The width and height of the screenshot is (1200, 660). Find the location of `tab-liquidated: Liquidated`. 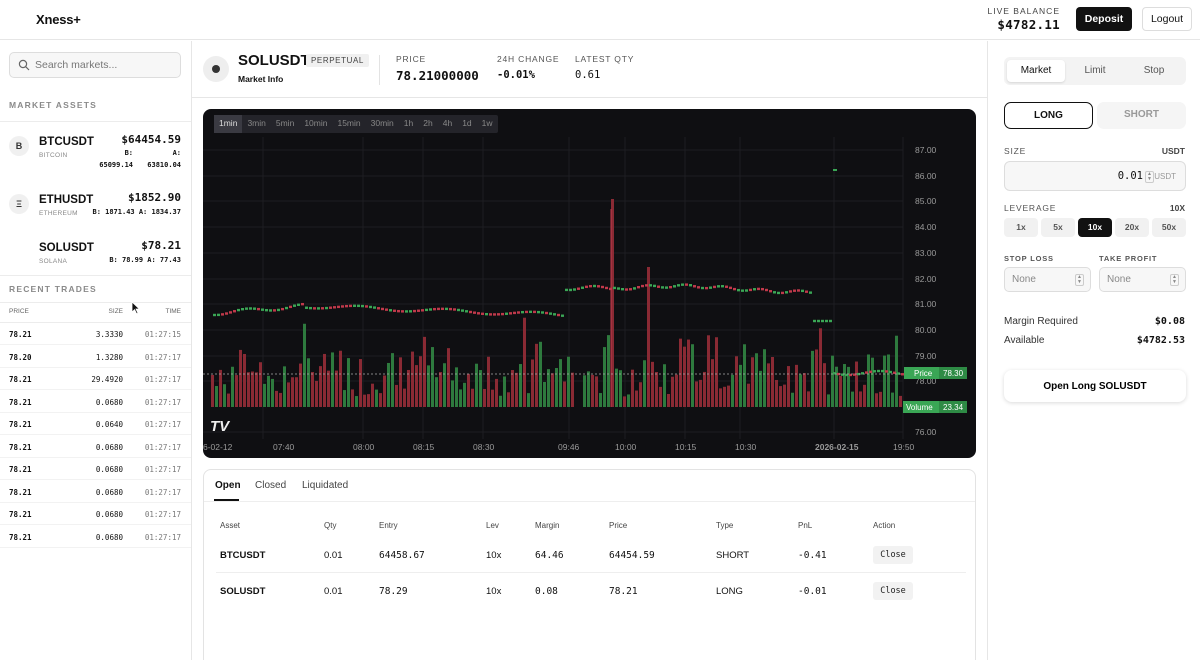

tab-liquidated: Liquidated is located at coordinates (325, 485).